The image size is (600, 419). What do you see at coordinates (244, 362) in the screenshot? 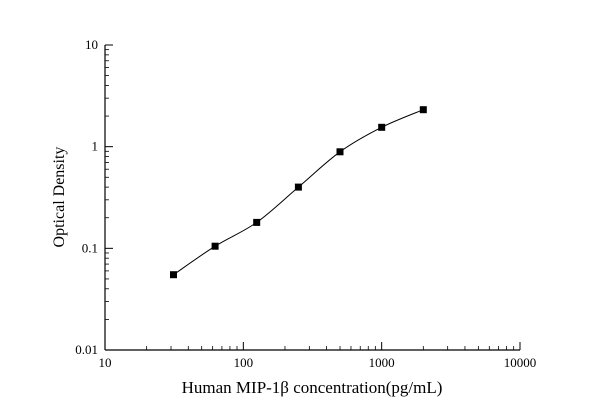
I see `x-tick-label: 100` at bounding box center [244, 362].